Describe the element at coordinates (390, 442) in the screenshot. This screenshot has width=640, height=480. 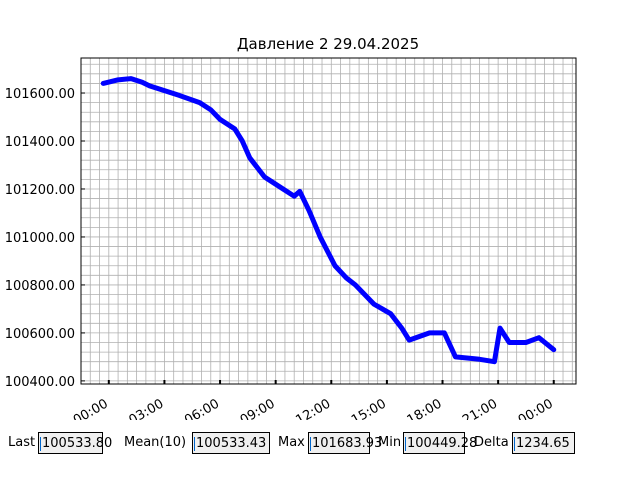
I see `stat-label: Min` at that location.